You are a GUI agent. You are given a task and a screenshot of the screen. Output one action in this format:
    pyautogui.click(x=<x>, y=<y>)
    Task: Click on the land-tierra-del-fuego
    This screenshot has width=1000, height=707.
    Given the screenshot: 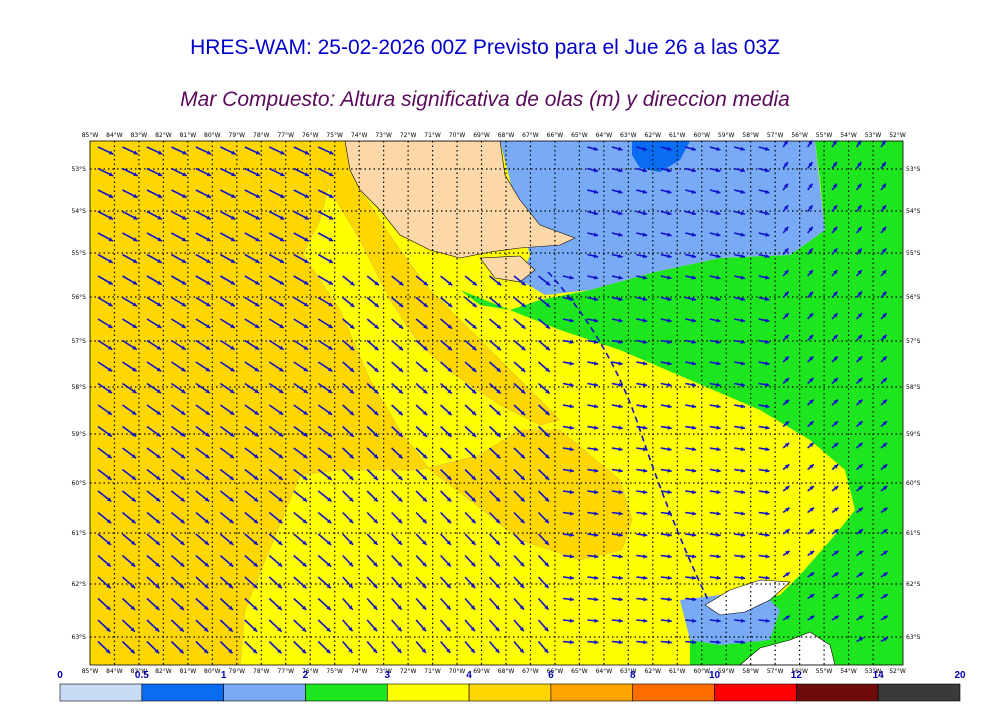 What is the action you would take?
    pyautogui.click(x=460, y=200)
    